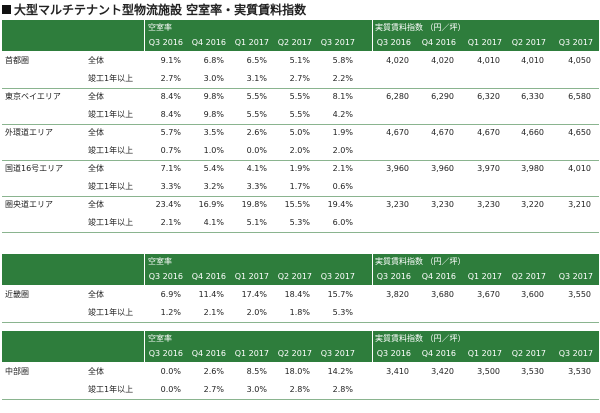 This screenshot has width=600, height=413. Describe the element at coordinates (256, 60) in the screenshot. I see `vacancy-cell: 6.5%` at that location.